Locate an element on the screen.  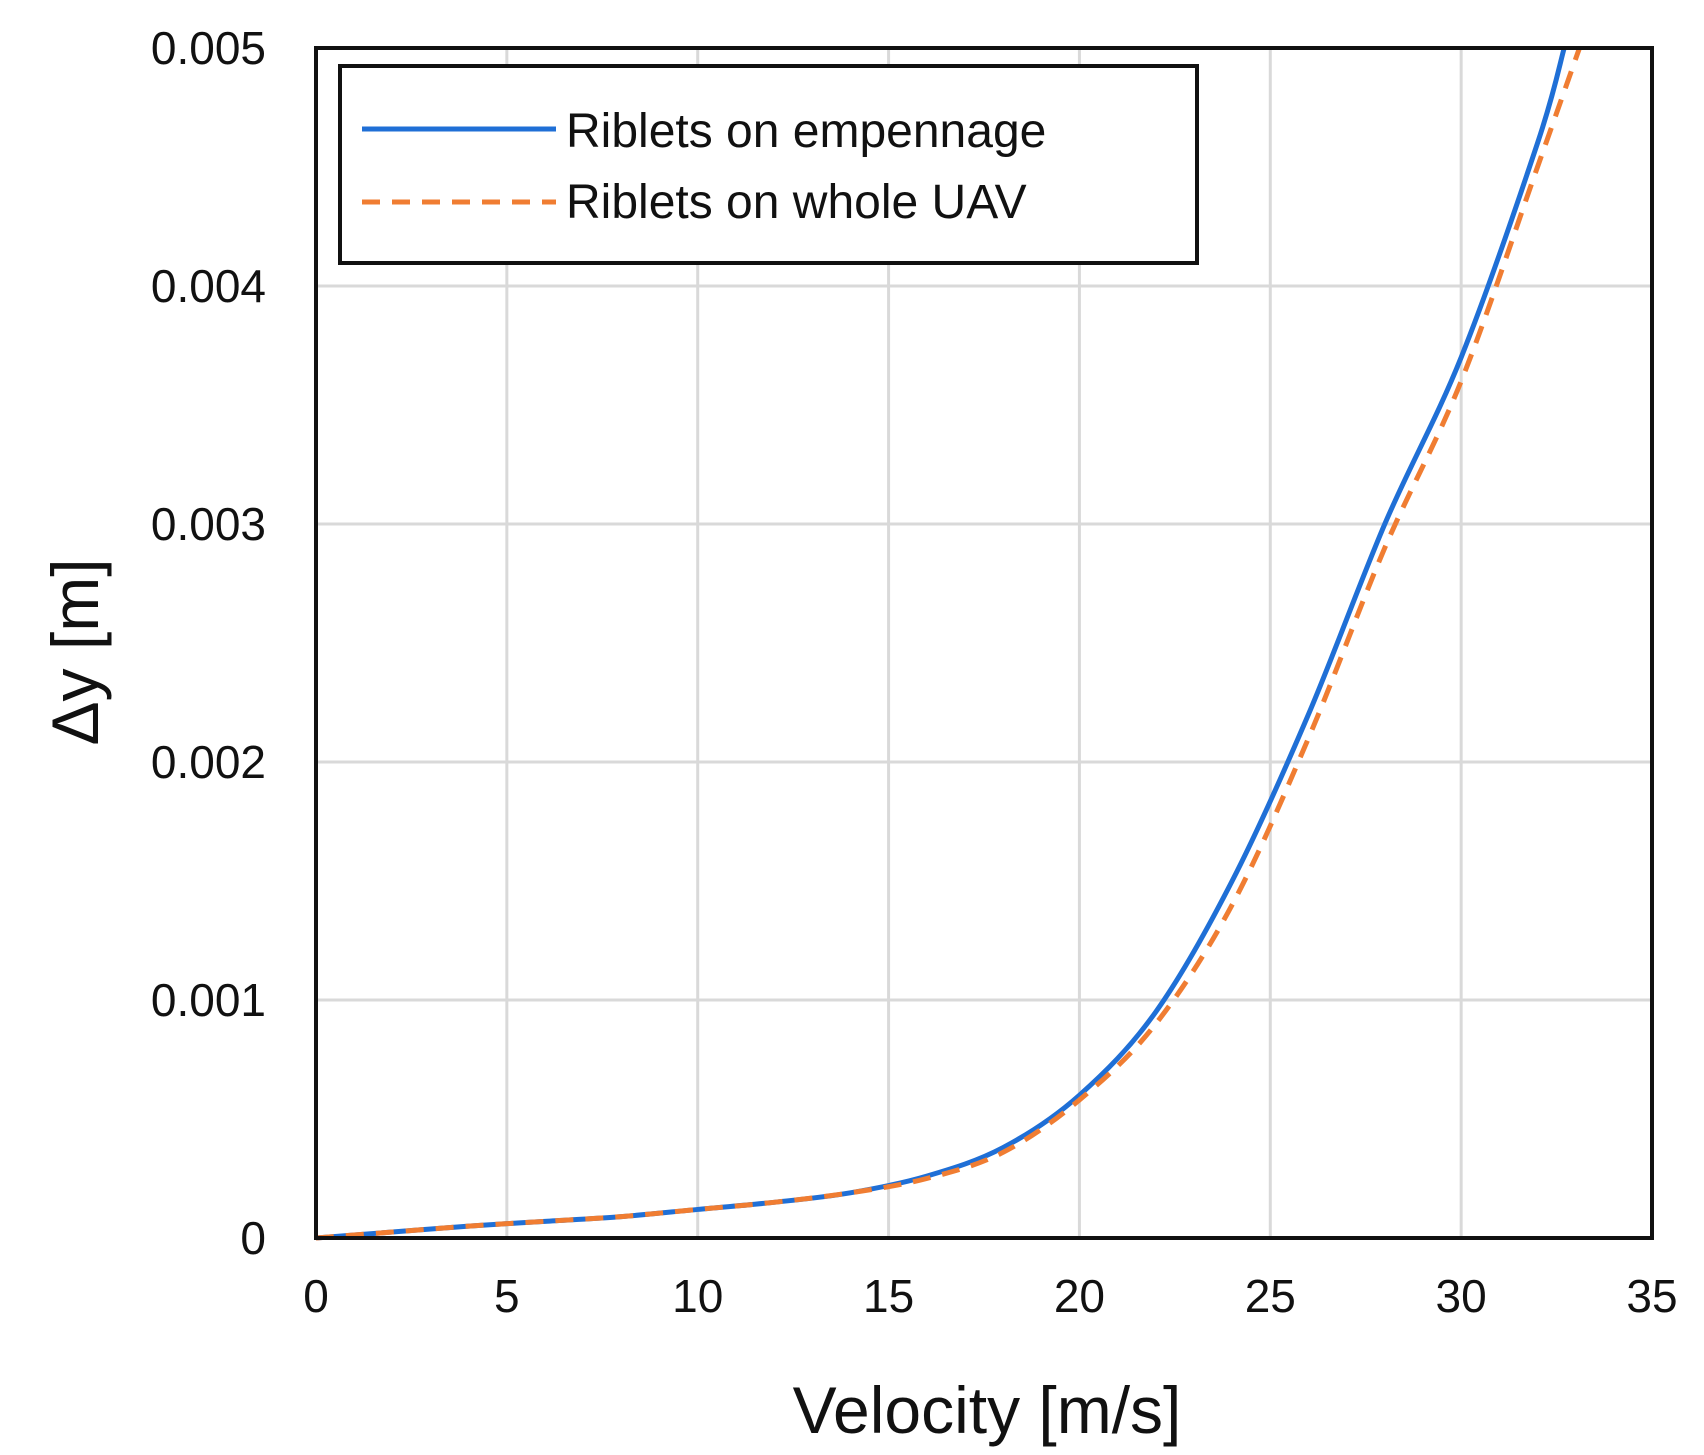
legend-label-whole-uav: Riblets on whole UAV is located at coordinates (796, 202).